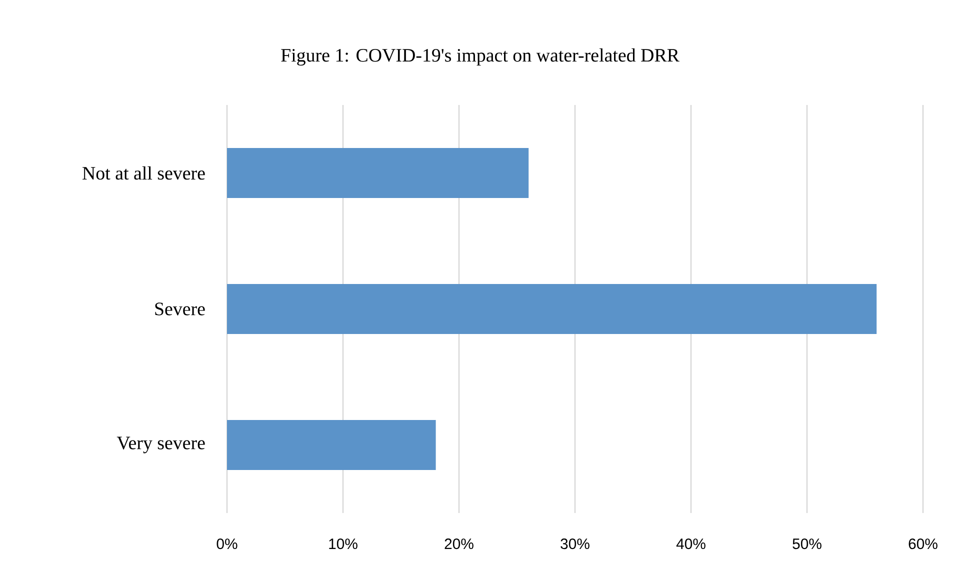 The width and height of the screenshot is (959, 583). What do you see at coordinates (227, 544) in the screenshot?
I see `x-tick-label: 0%` at bounding box center [227, 544].